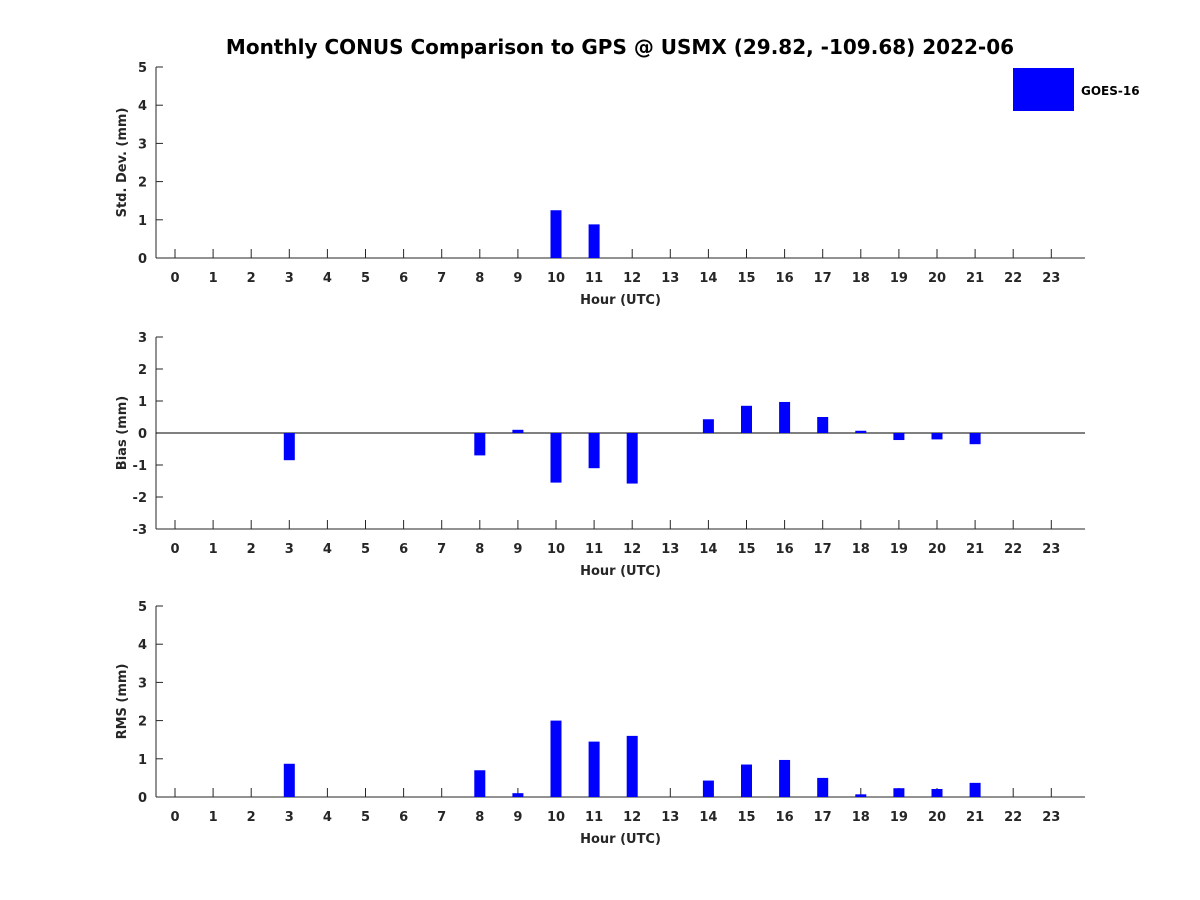 This screenshot has width=1200, height=900. I want to click on x-tick-label: 23, so click(1051, 817).